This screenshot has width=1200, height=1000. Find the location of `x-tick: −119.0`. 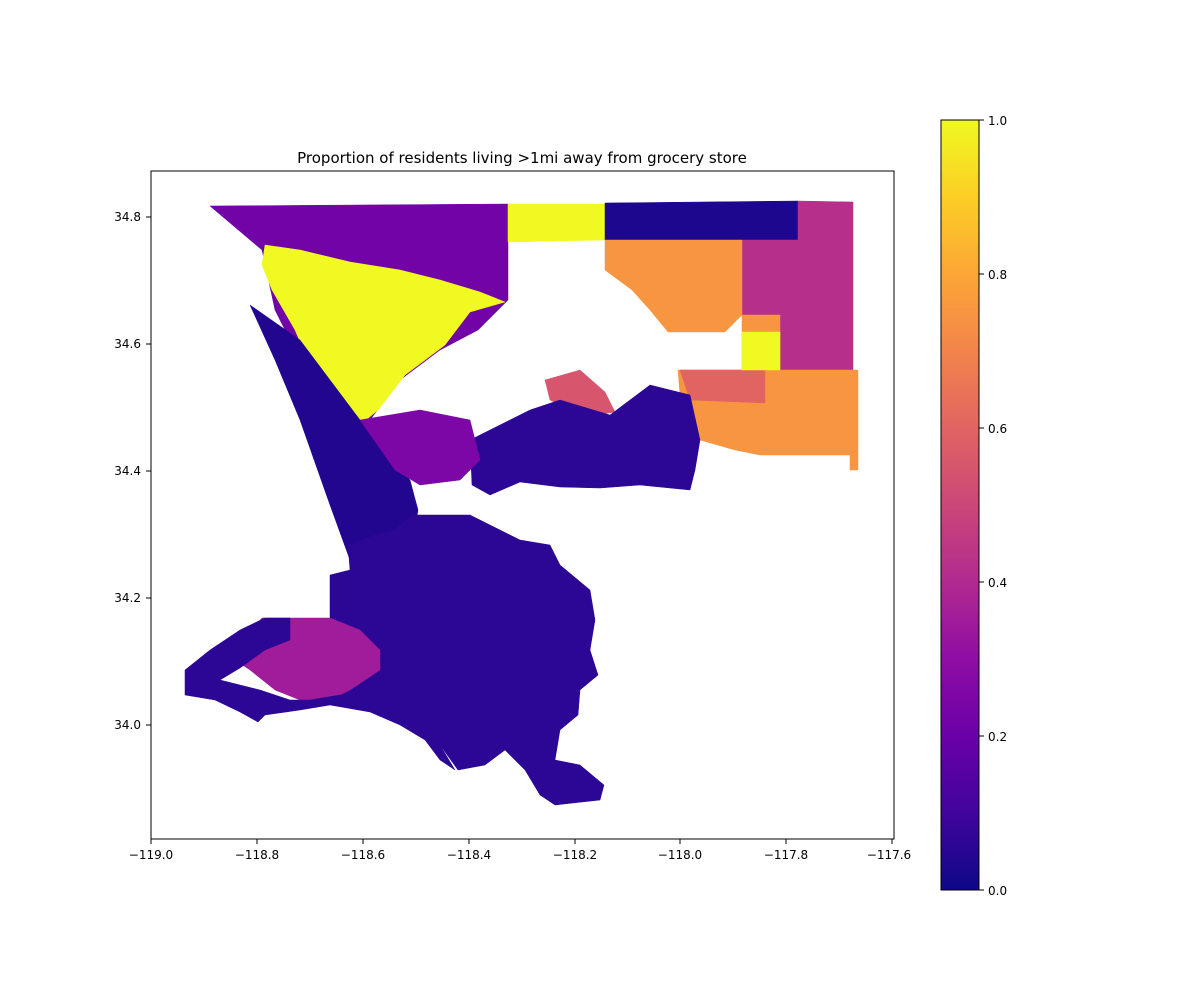

x-tick: −119.0 is located at coordinates (151, 850).